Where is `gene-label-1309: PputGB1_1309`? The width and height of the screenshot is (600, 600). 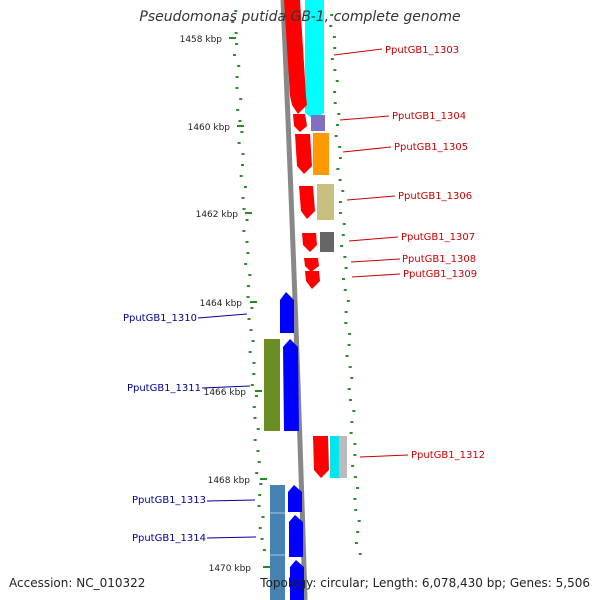
gene-label-1309: PputGB1_1309 is located at coordinates (414, 274).